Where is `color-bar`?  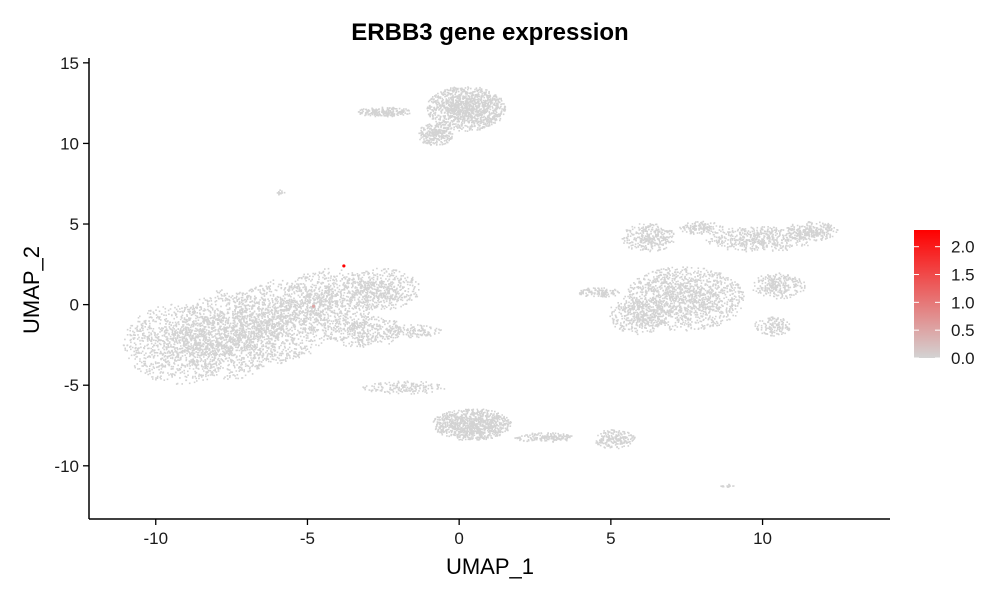 color-bar is located at coordinates (927, 294).